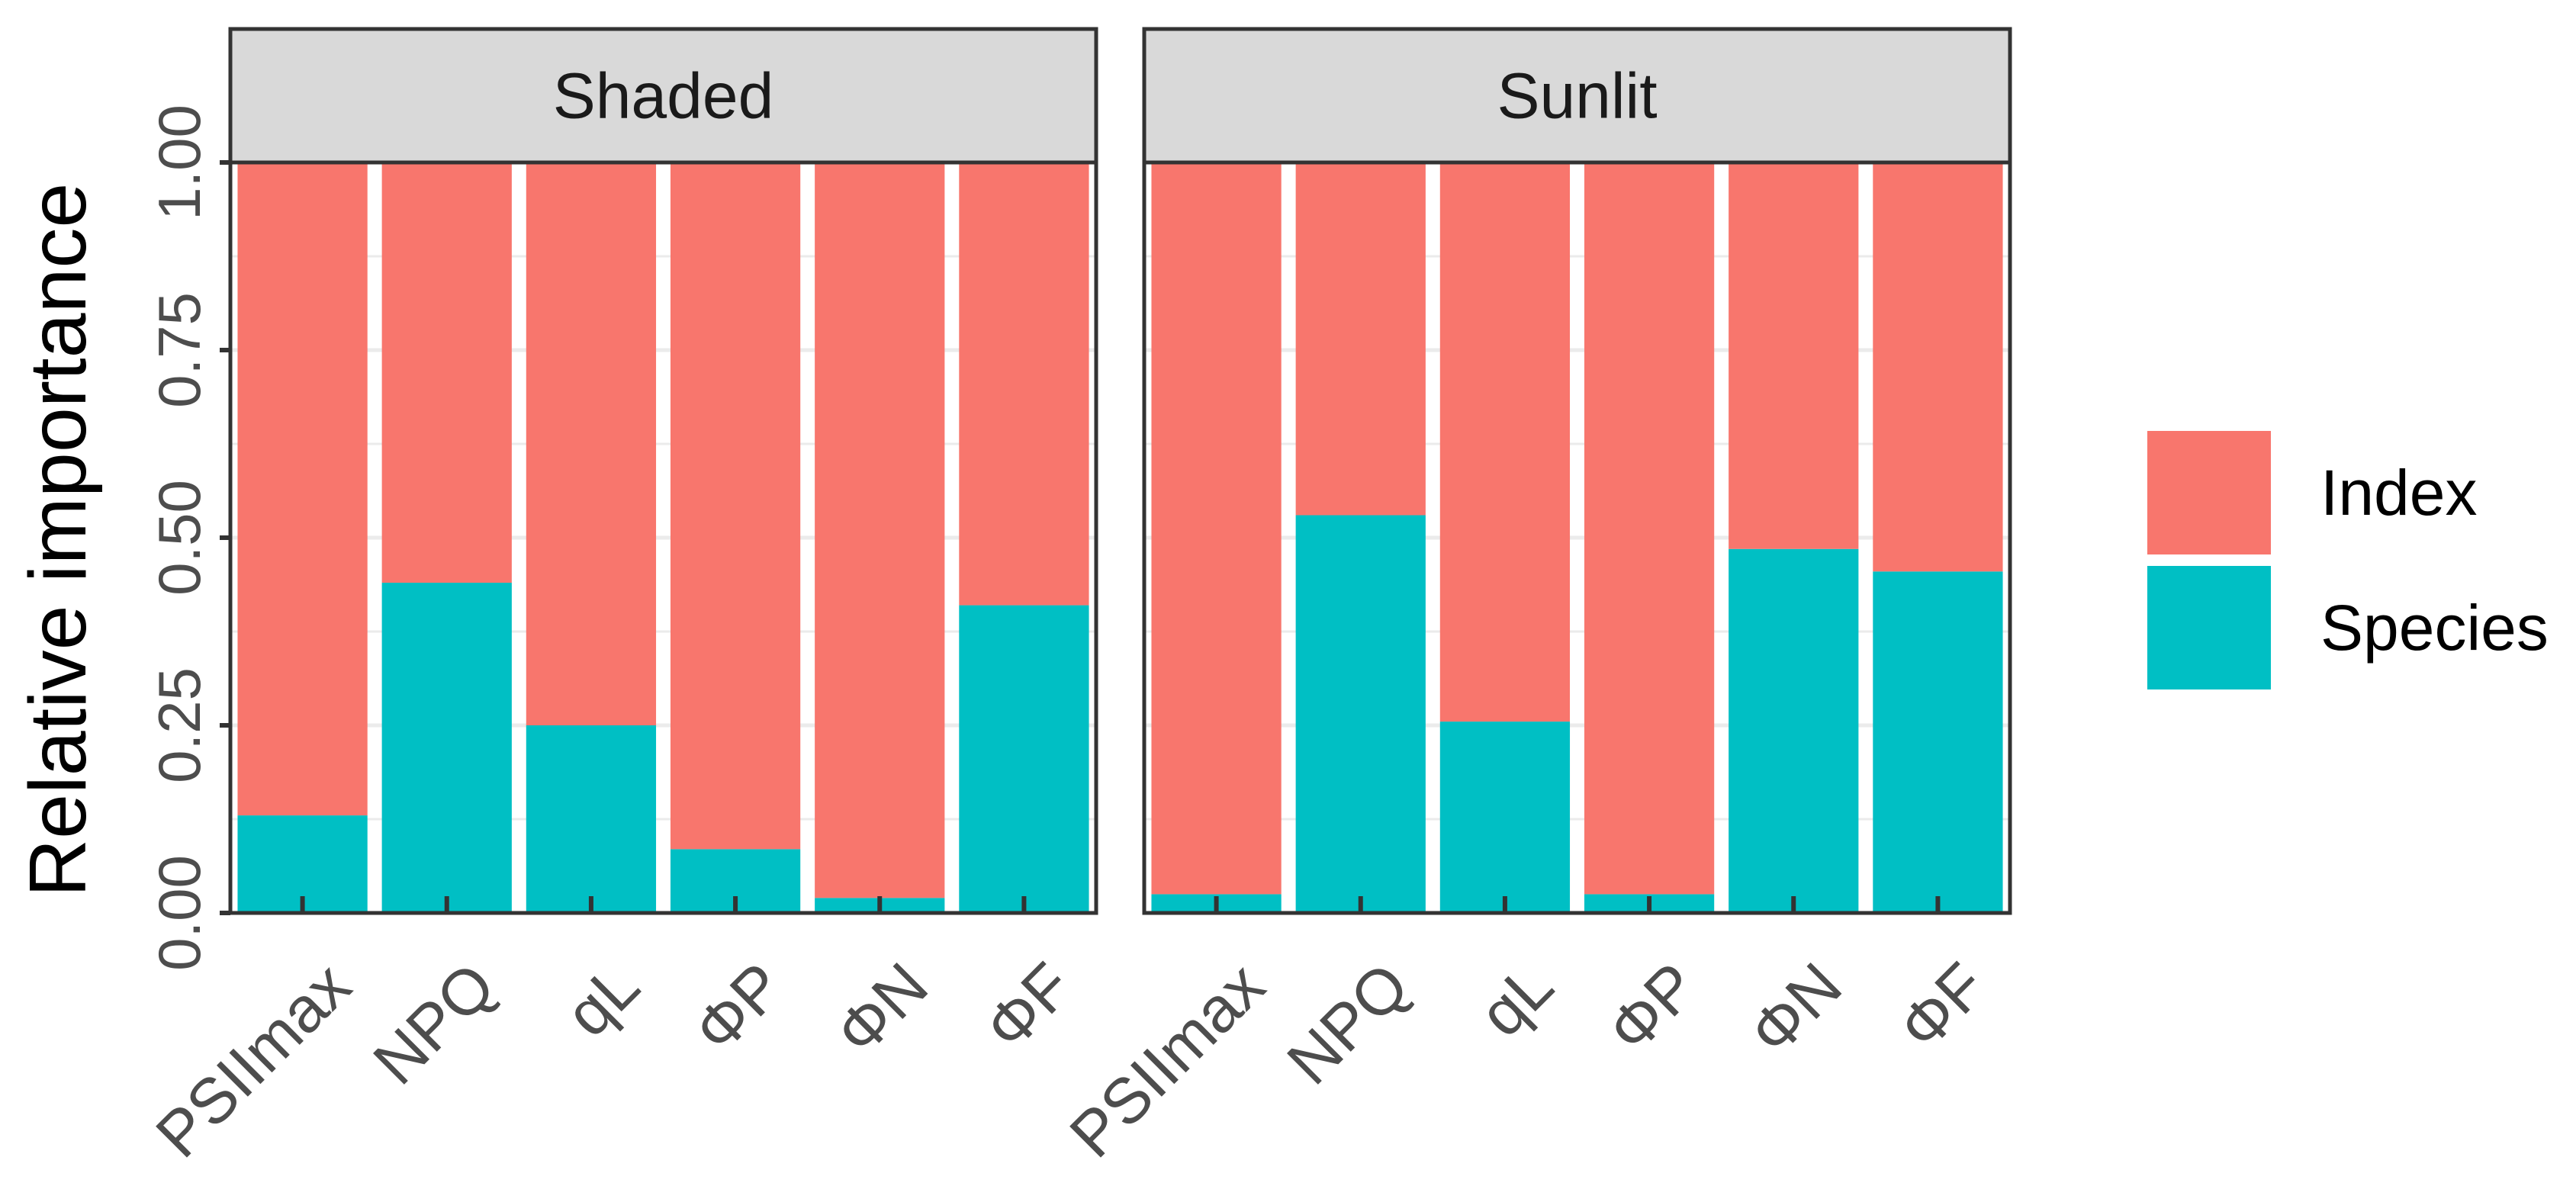 The height and width of the screenshot is (1186, 2576). I want to click on y-tick-label: 0.25, so click(179, 725).